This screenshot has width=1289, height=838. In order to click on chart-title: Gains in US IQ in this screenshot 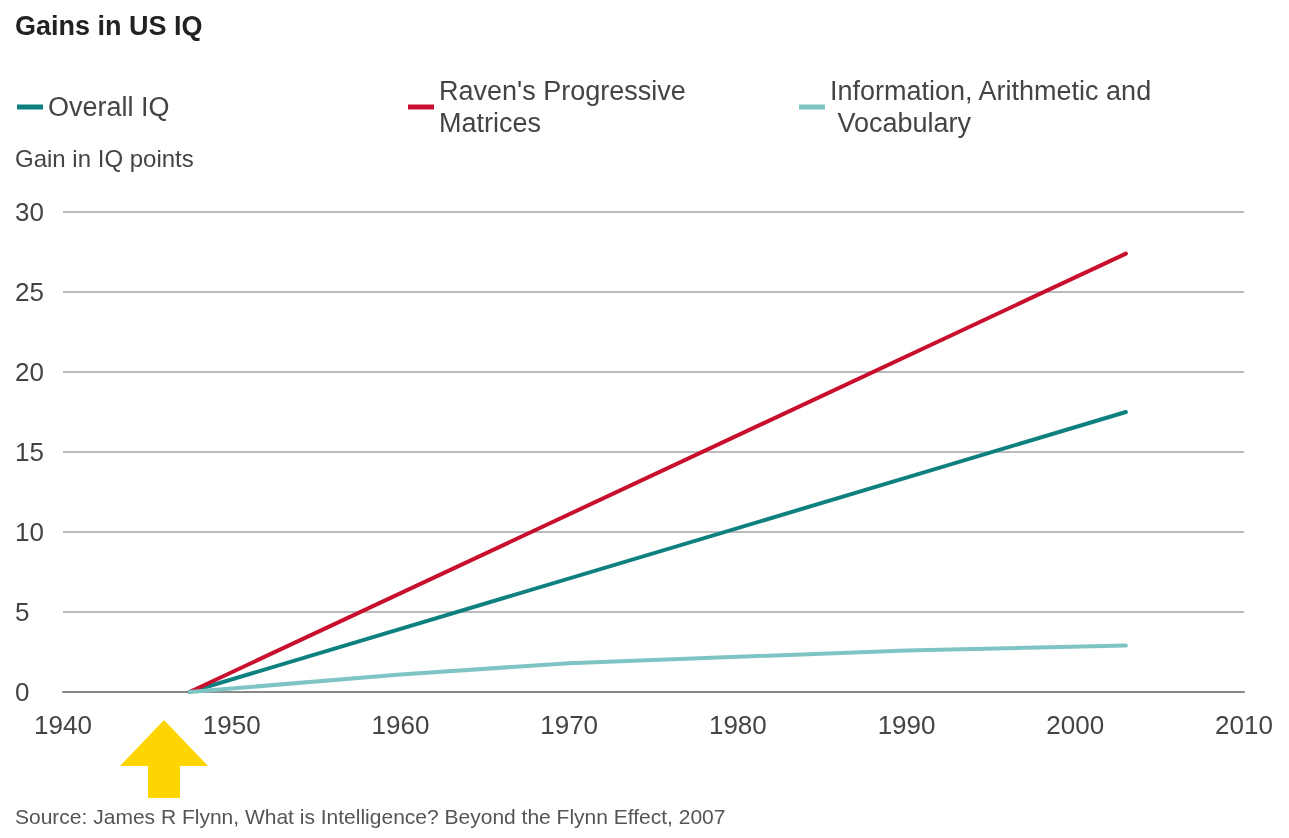, I will do `click(109, 25)`.